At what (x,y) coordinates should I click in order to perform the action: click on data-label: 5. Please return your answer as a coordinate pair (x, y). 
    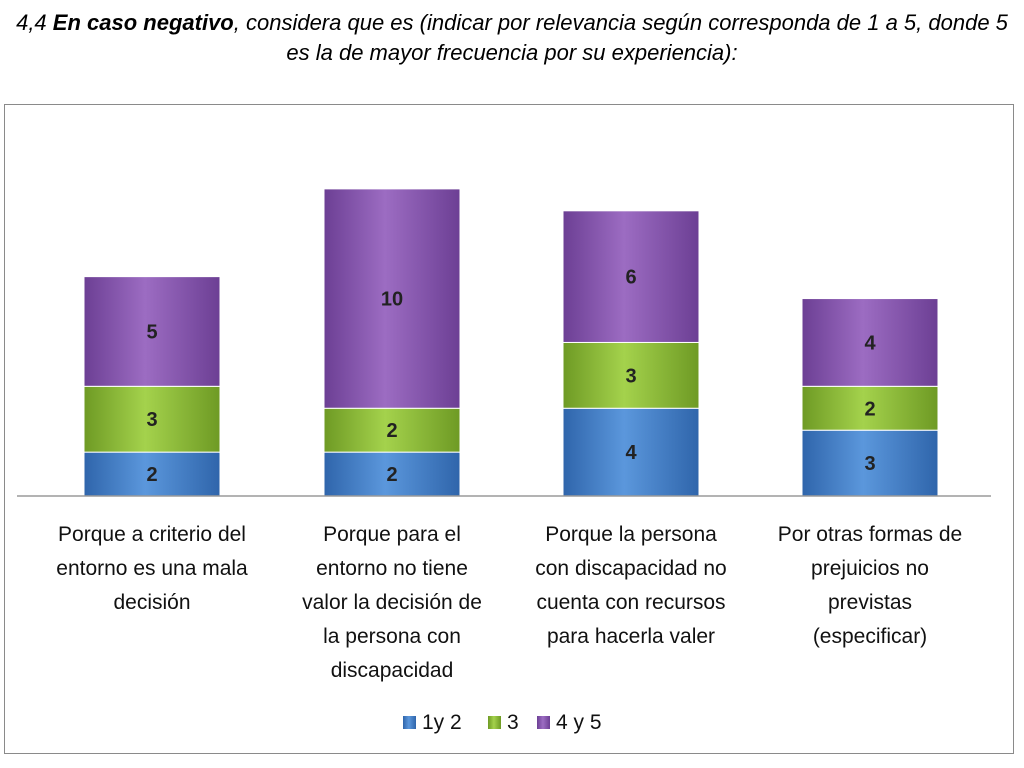
    Looking at the image, I should click on (151, 332).